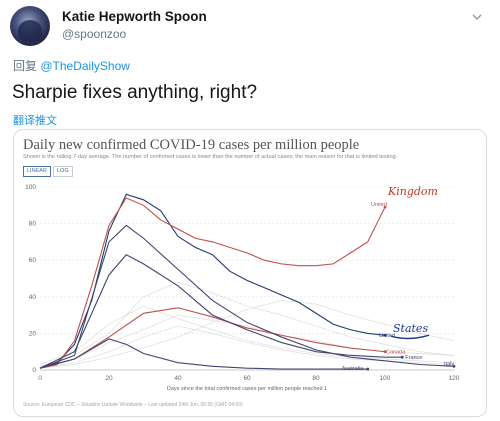 This screenshot has height=421, width=500. What do you see at coordinates (85, 66) in the screenshot?
I see `reply-to-link: @TheDailyShow` at bounding box center [85, 66].